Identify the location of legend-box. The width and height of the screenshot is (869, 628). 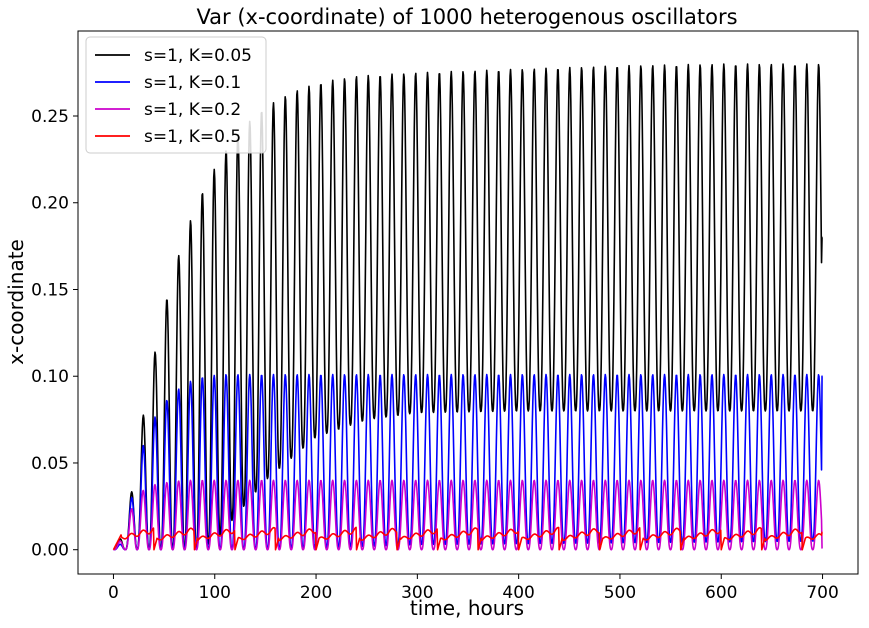
(176, 95).